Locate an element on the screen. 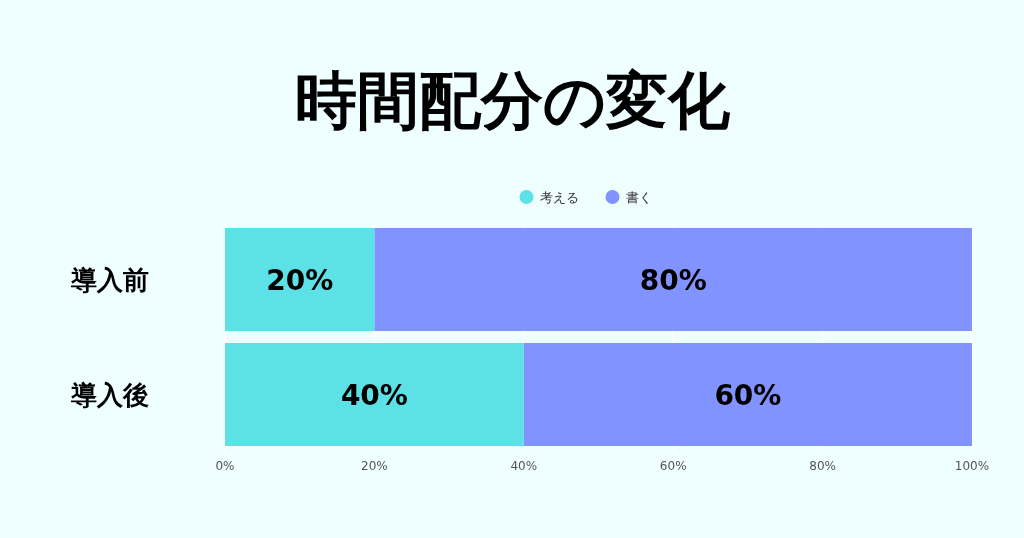 This screenshot has height=538, width=1024. x-tick-label: 20% is located at coordinates (374, 466).